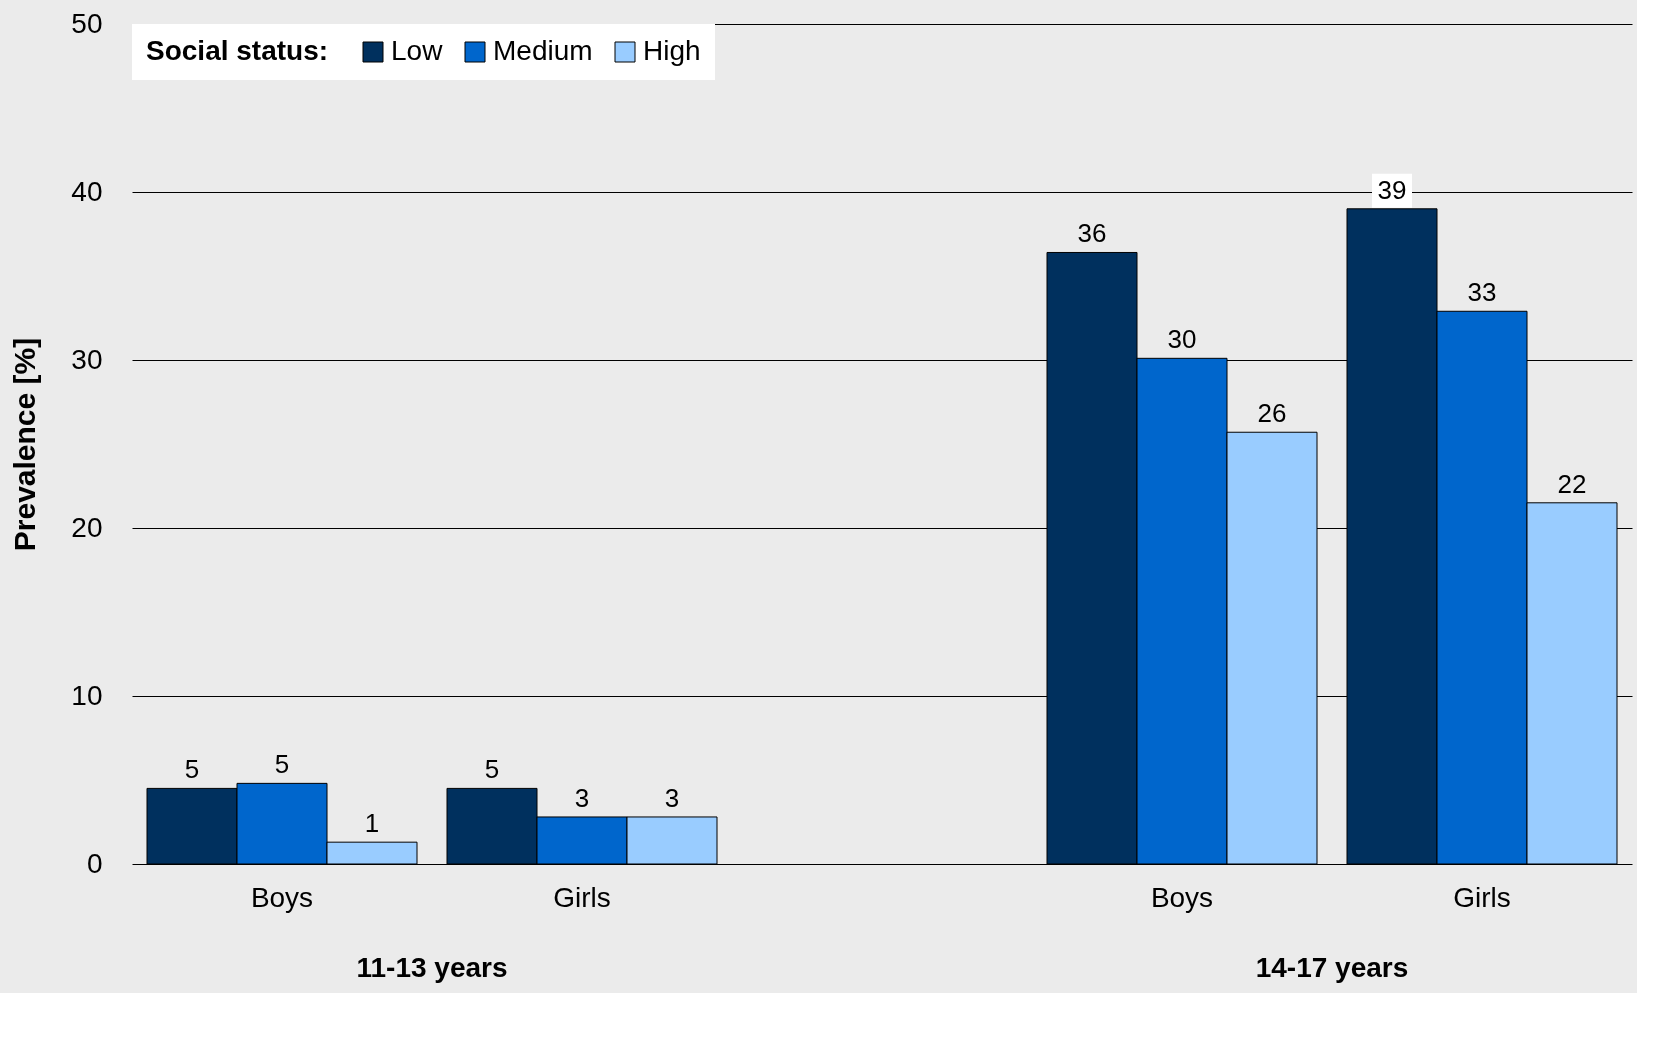 The image size is (1656, 1042). What do you see at coordinates (1332, 967) in the screenshot?
I see `text: 14-17 years` at bounding box center [1332, 967].